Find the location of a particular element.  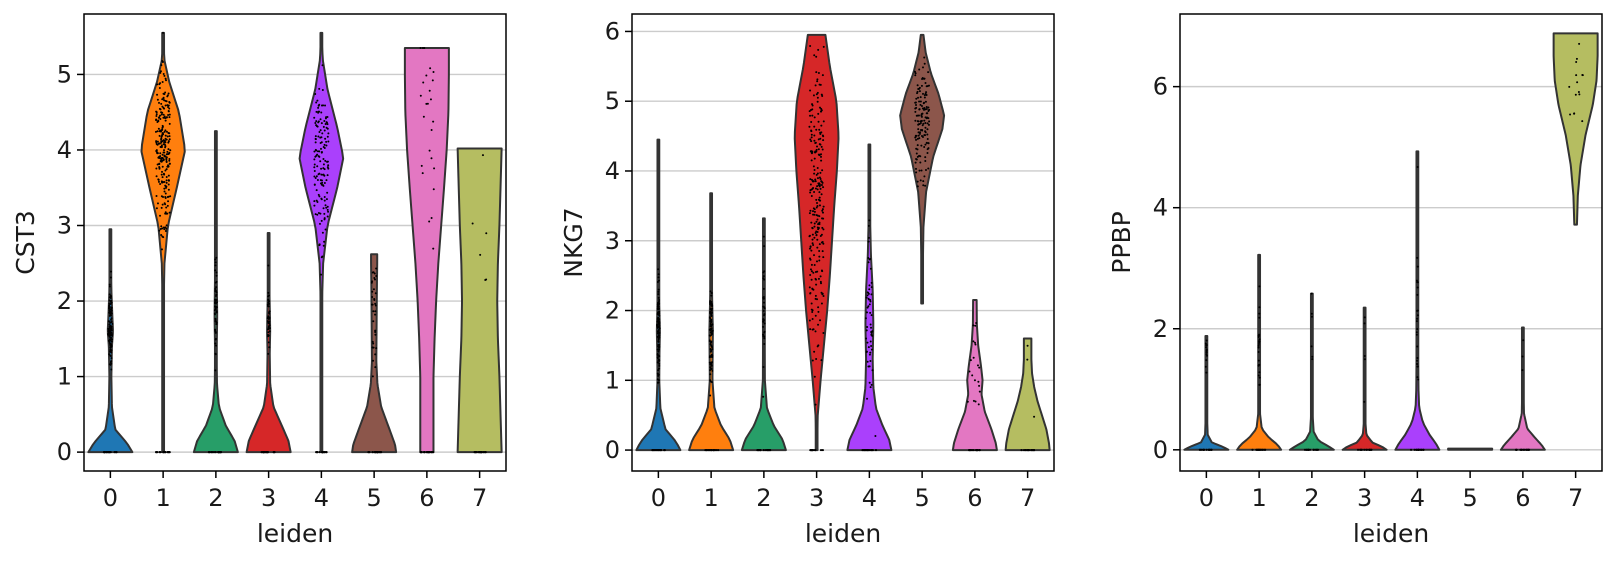

x-tick-label: 1 is located at coordinates (1258, 498).